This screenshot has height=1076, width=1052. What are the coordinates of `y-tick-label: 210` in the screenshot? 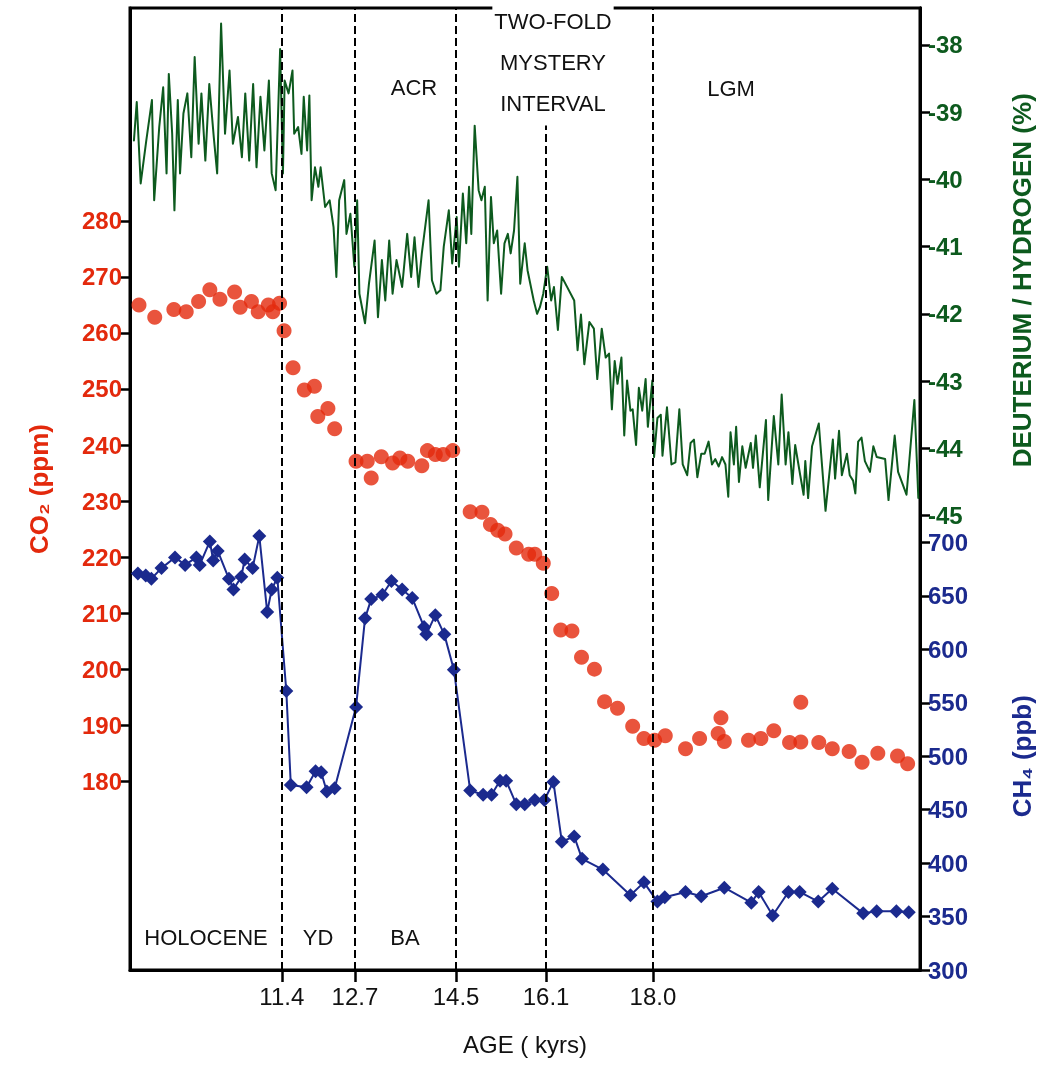 It's located at (101, 613).